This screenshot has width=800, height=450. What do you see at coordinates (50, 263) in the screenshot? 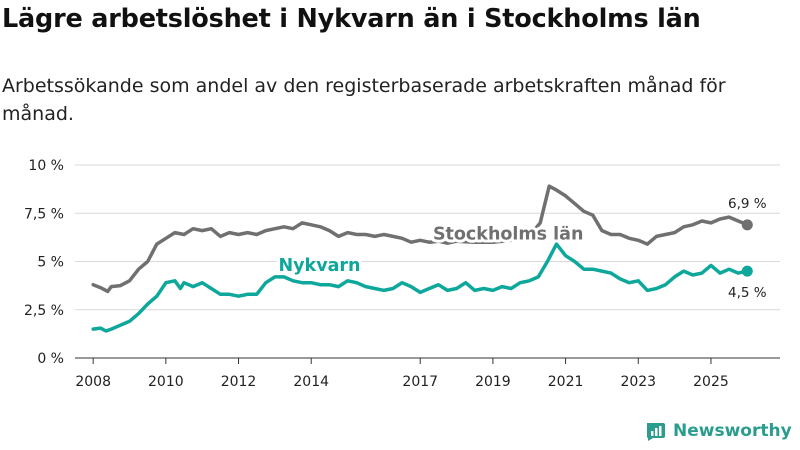
I see `y-tick-label: 5 %` at bounding box center [50, 263].